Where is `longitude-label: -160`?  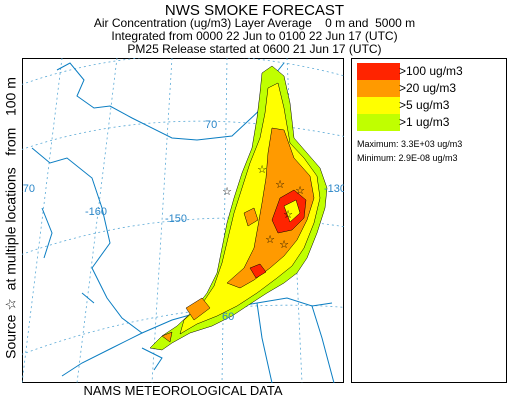 longitude-label: -160 is located at coordinates (96, 212).